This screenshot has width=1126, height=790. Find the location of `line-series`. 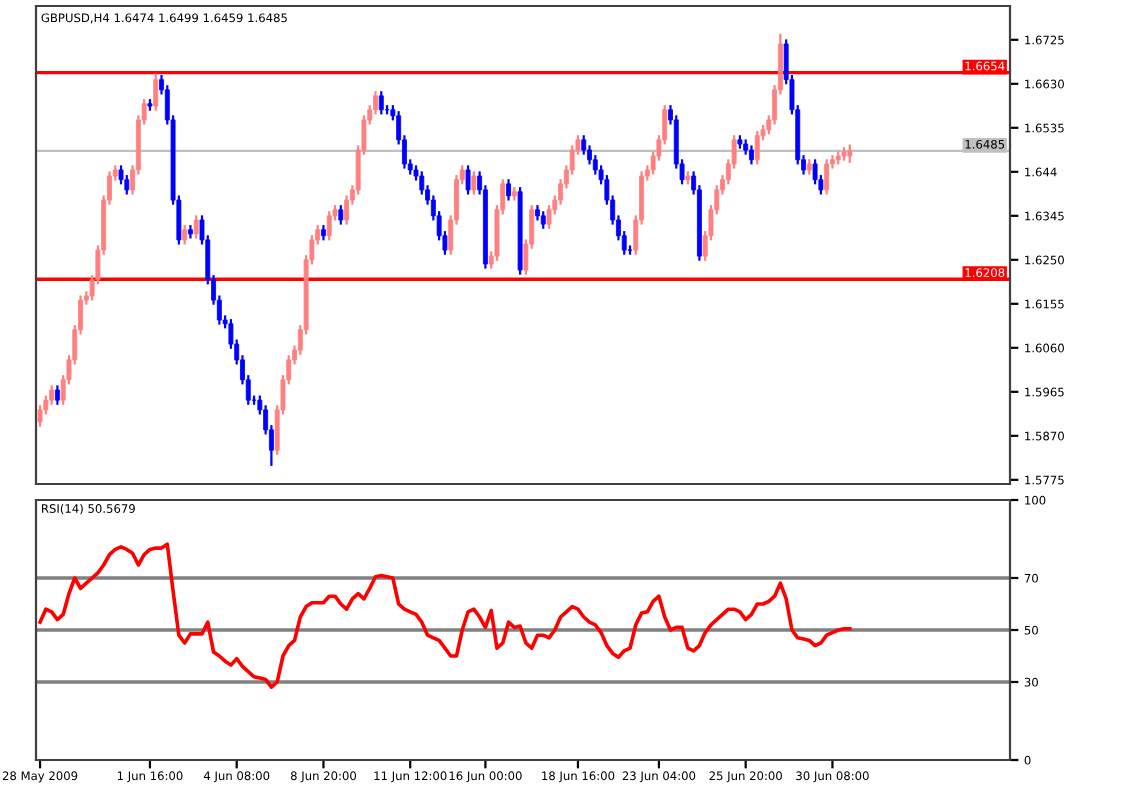

line-series is located at coordinates (445, 616).